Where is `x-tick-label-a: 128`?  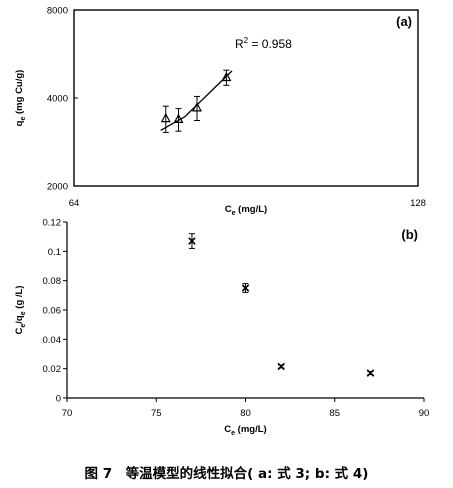 x-tick-label-a: 128 is located at coordinates (418, 203).